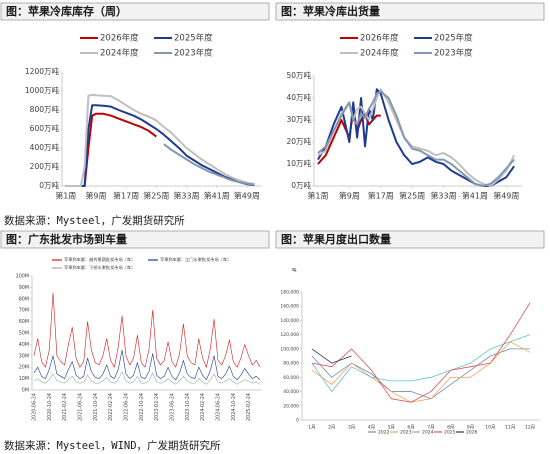 This screenshot has height=454, width=550. What do you see at coordinates (371, 428) in the screenshot?
I see `x-tick-label: 4月` at bounding box center [371, 428].